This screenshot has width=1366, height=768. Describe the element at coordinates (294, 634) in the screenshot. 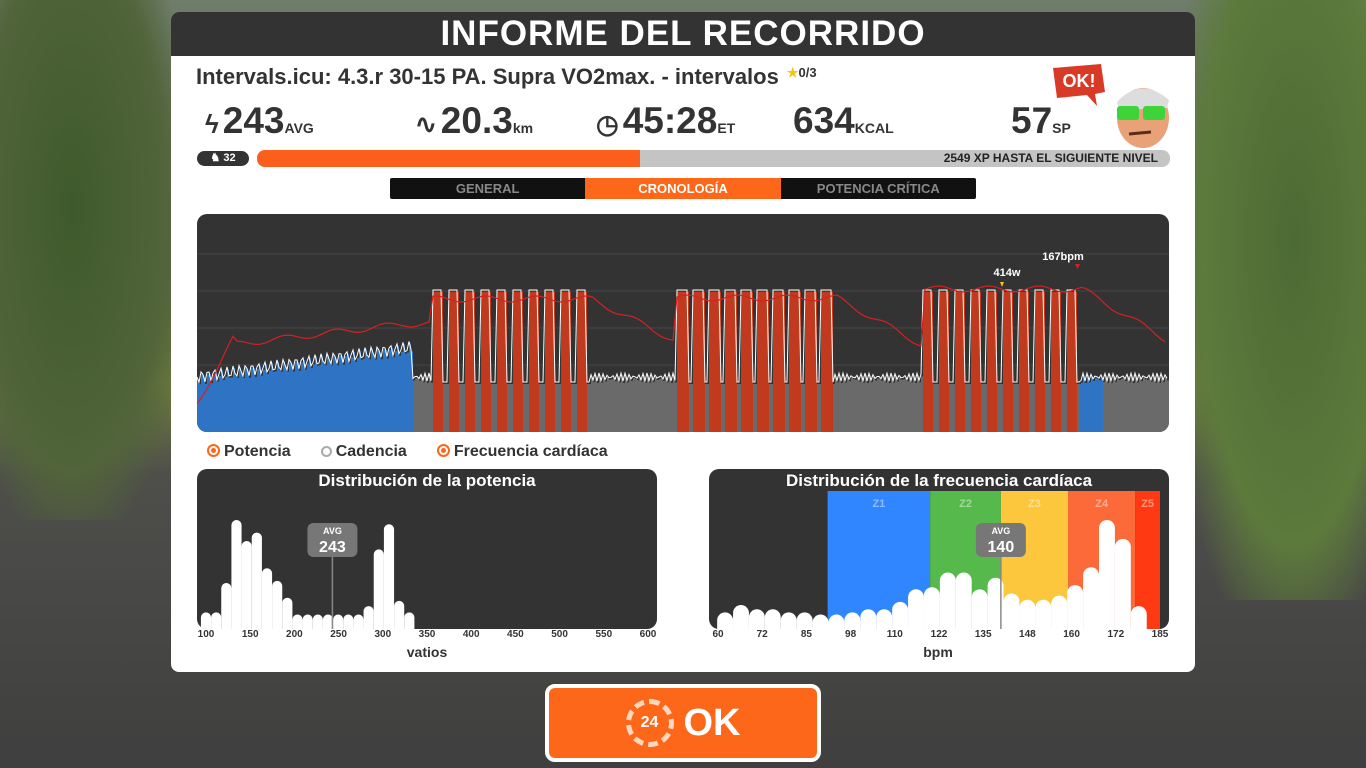

I see `tick-label: 200` at that location.